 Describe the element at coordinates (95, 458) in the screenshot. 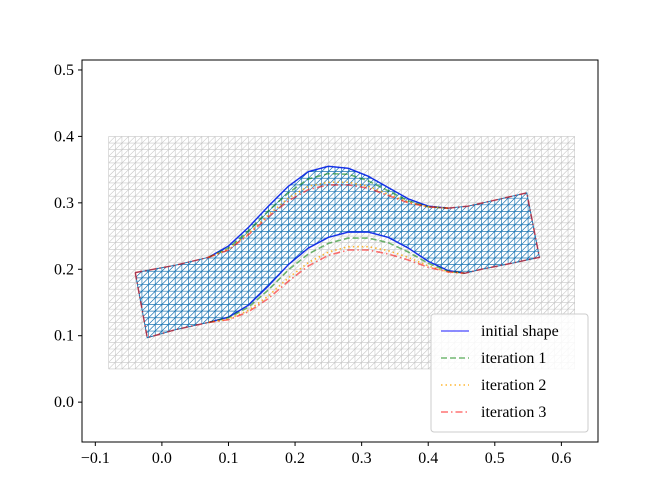

I see `x-tick-label: −0.1` at that location.